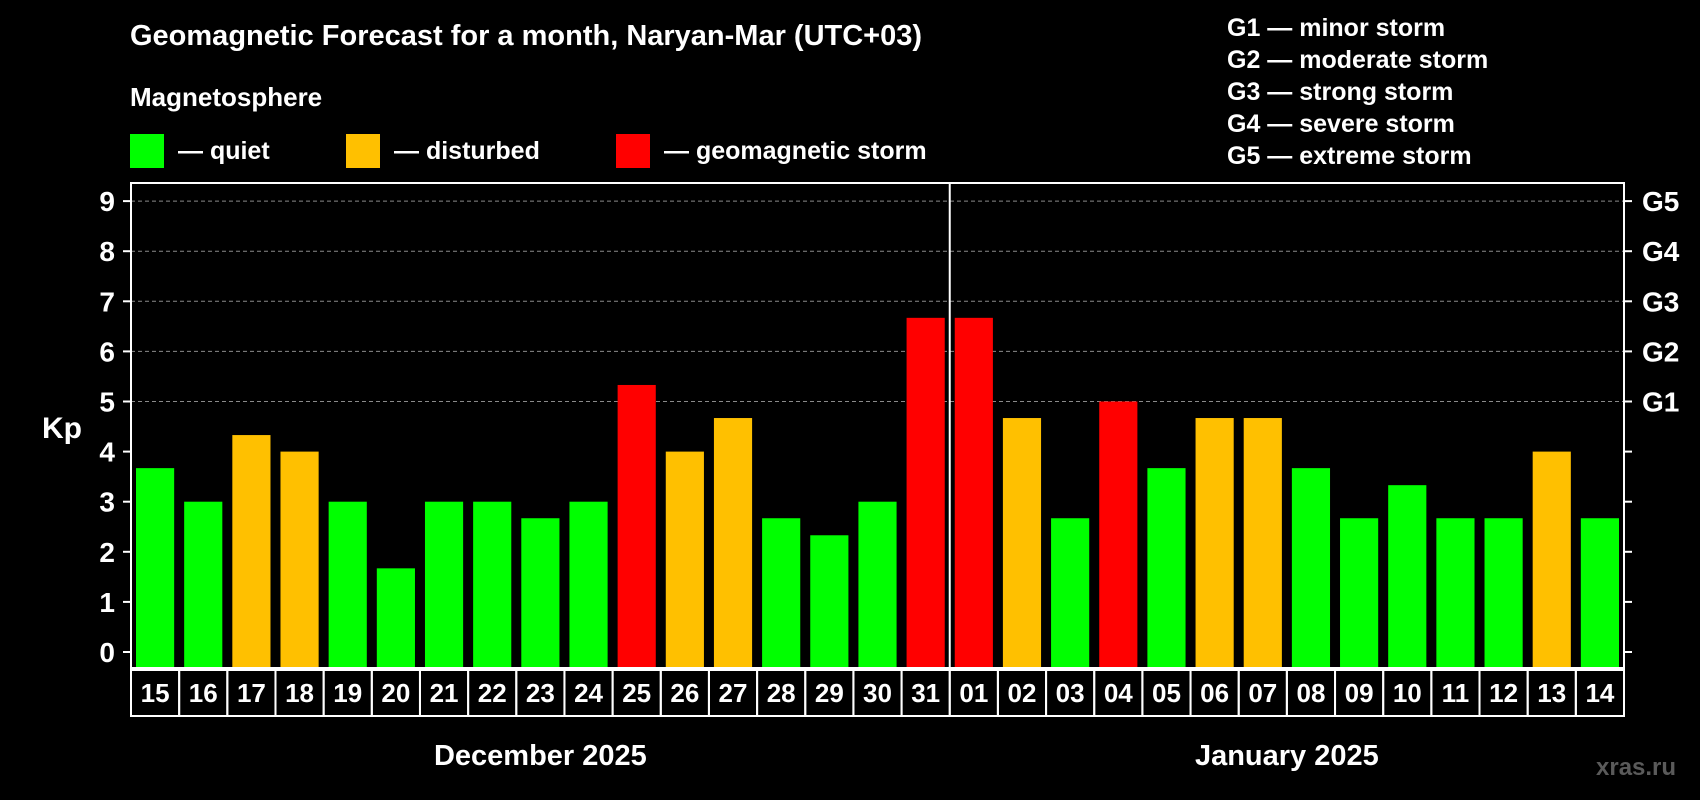  What do you see at coordinates (925, 693) in the screenshot?
I see `day-label-31: 31` at bounding box center [925, 693].